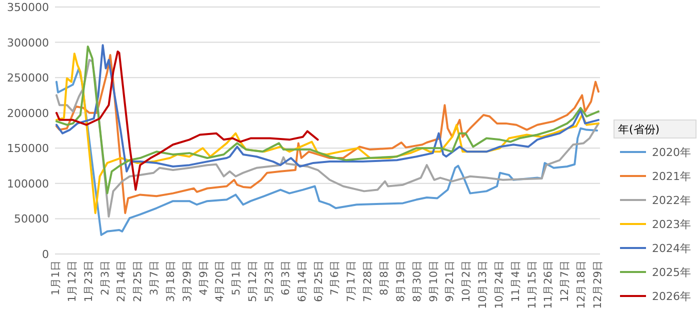 The width and height of the screenshot is (700, 320). Describe the element at coordinates (122, 281) in the screenshot. I see `x-tick-label: 2月14日` at that location.